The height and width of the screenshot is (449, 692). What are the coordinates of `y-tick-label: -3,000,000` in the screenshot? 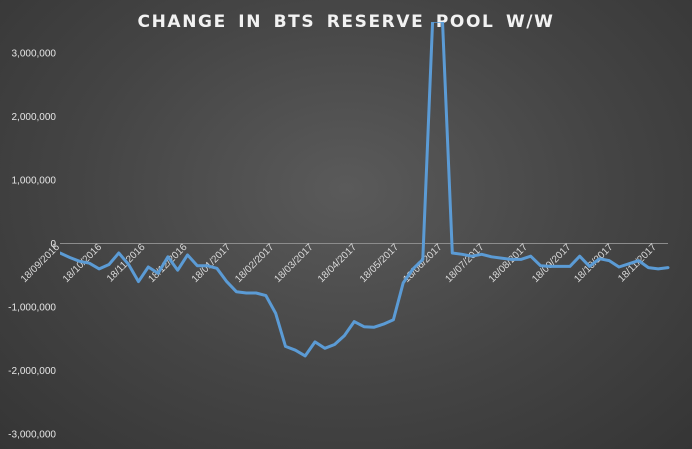 It's located at (32, 435).